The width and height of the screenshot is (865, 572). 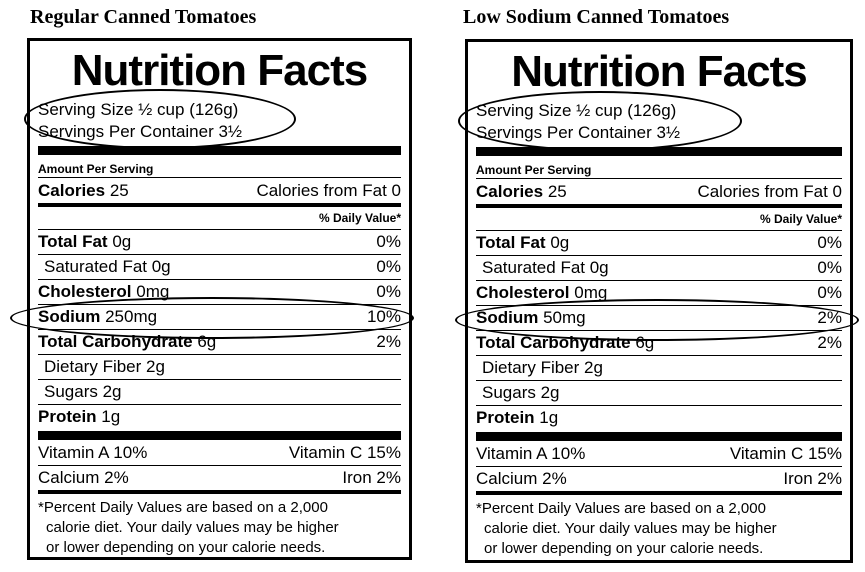 What do you see at coordinates (143, 17) in the screenshot?
I see `panel-heading: Regular Canned Tomatoes` at bounding box center [143, 17].